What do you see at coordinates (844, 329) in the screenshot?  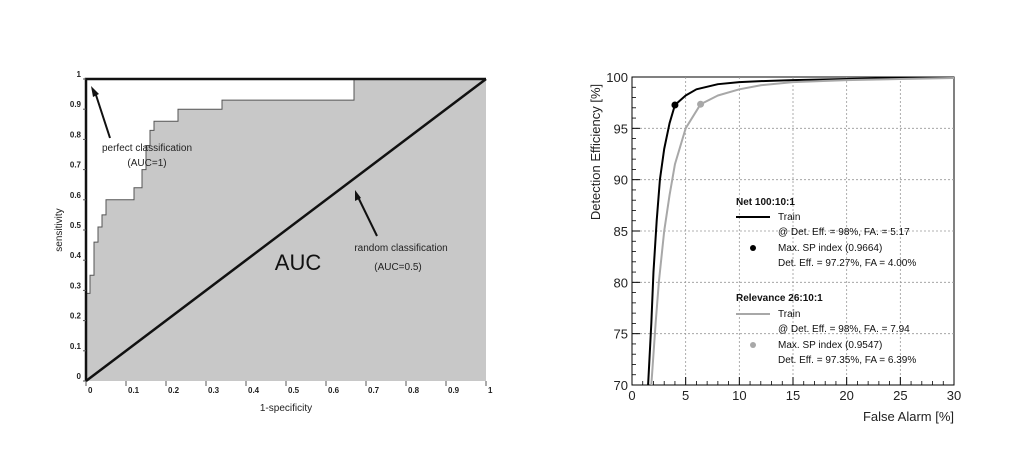 I see `legend-group2-line-detail: @ Det. Eff. = 98%, FA. = 7.94` at bounding box center [844, 329].